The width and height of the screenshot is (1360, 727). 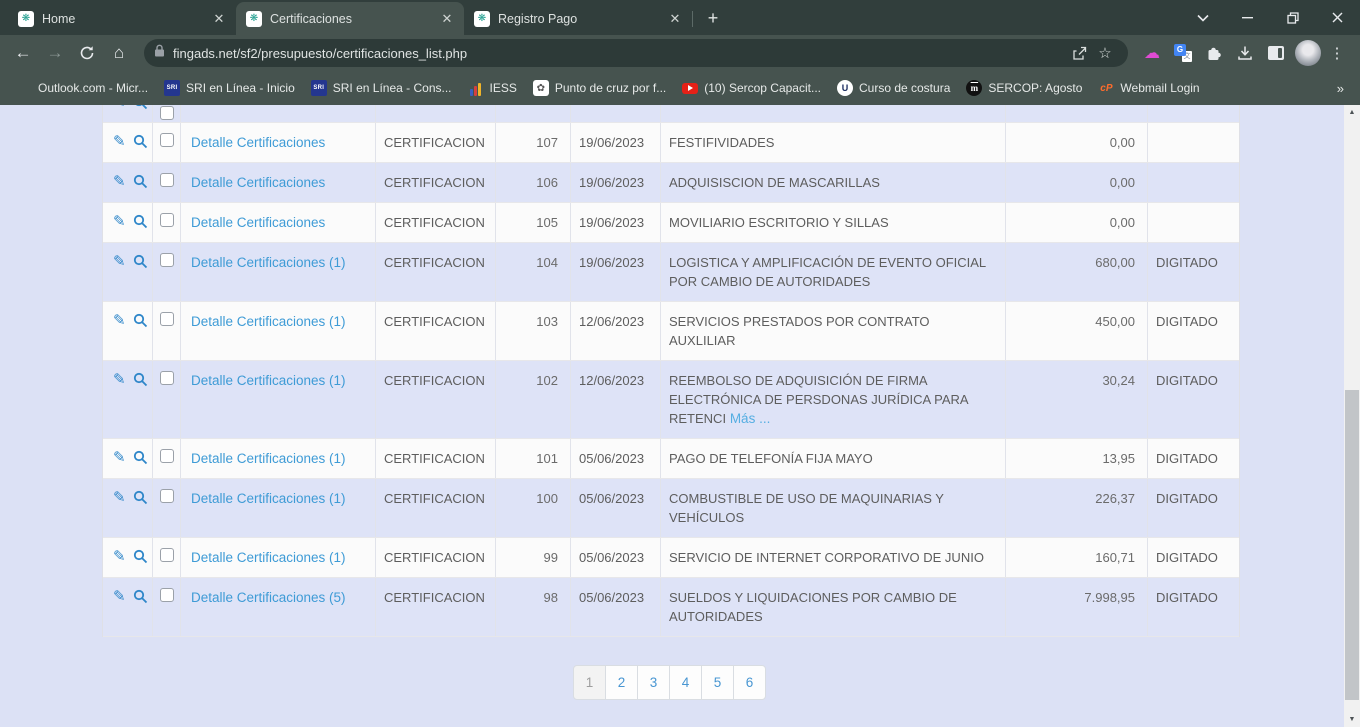 What do you see at coordinates (1079, 53) in the screenshot?
I see `share-icon` at bounding box center [1079, 53].